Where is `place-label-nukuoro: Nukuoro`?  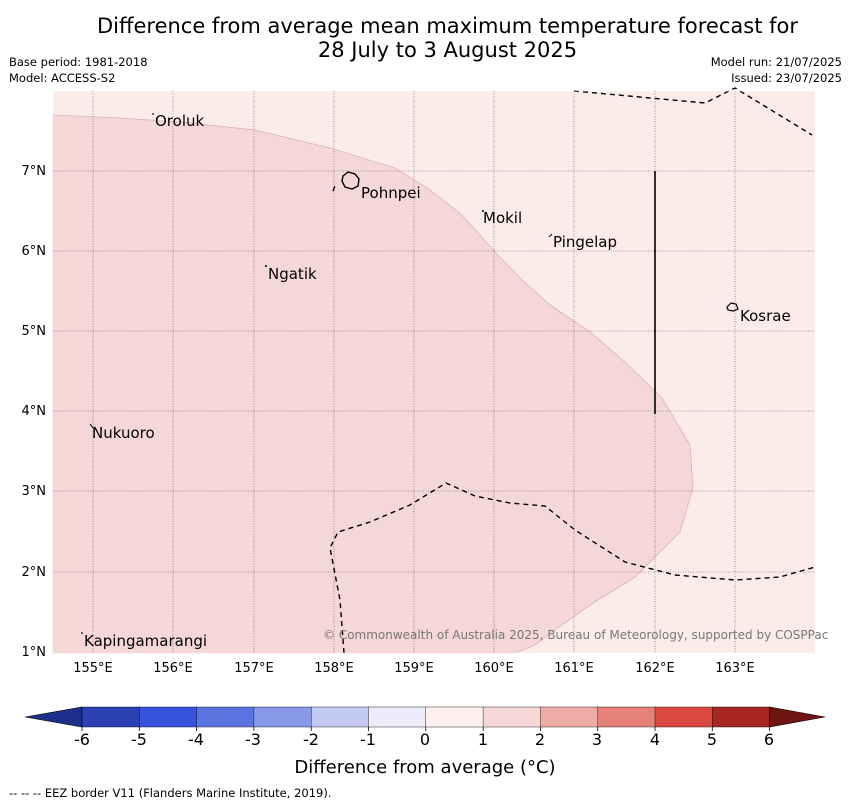
place-label-nukuoro: Nukuoro is located at coordinates (123, 433).